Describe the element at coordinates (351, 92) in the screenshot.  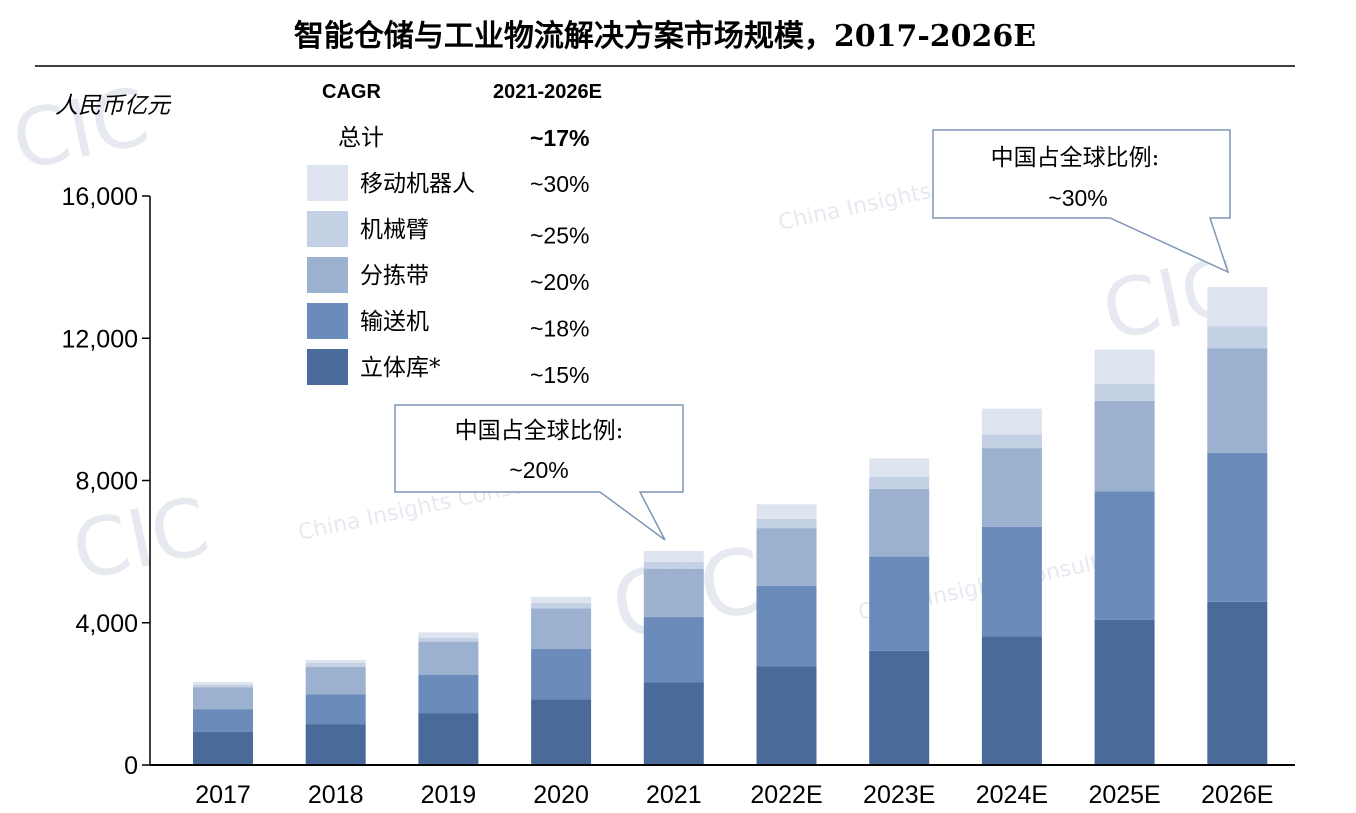
I see `legend-header-cagr: CAGR` at that location.